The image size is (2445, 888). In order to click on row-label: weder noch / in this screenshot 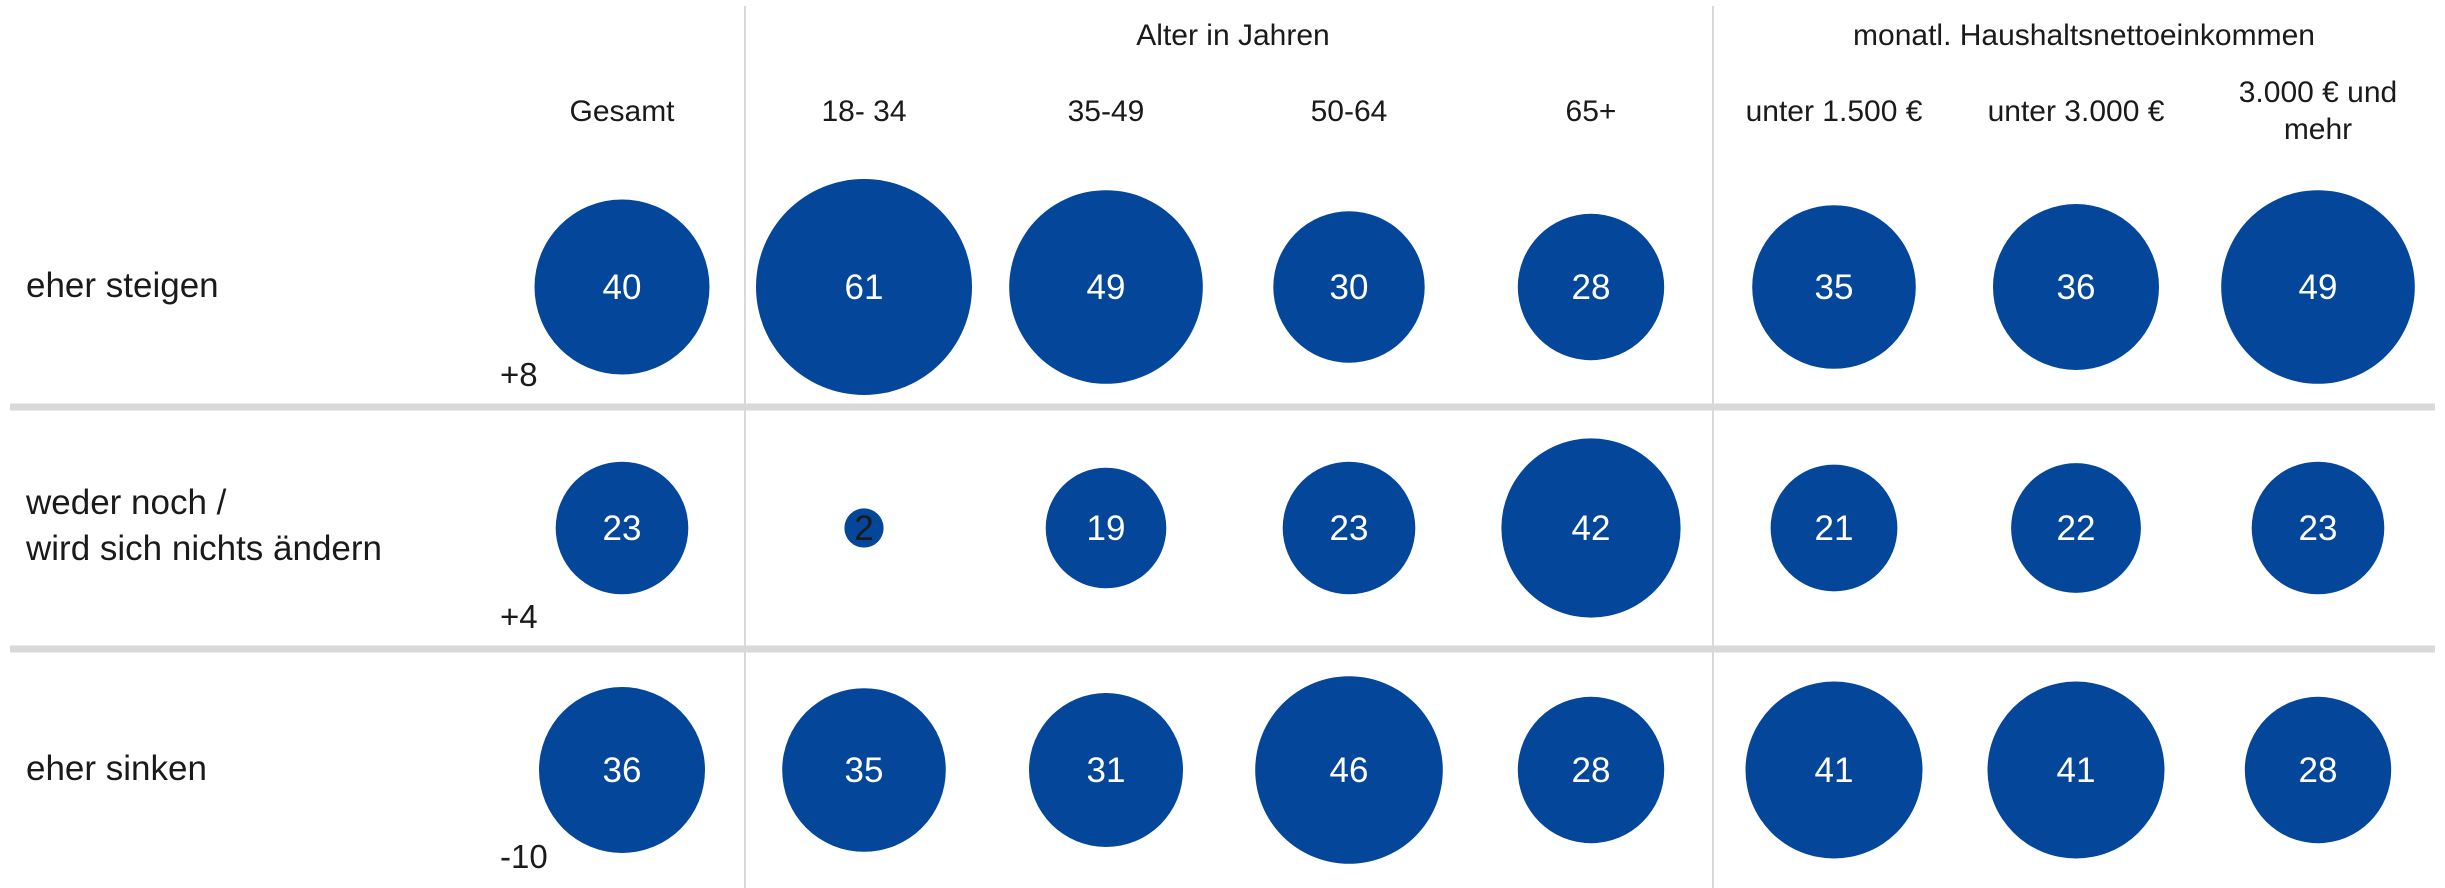, I will do `click(126, 502)`.